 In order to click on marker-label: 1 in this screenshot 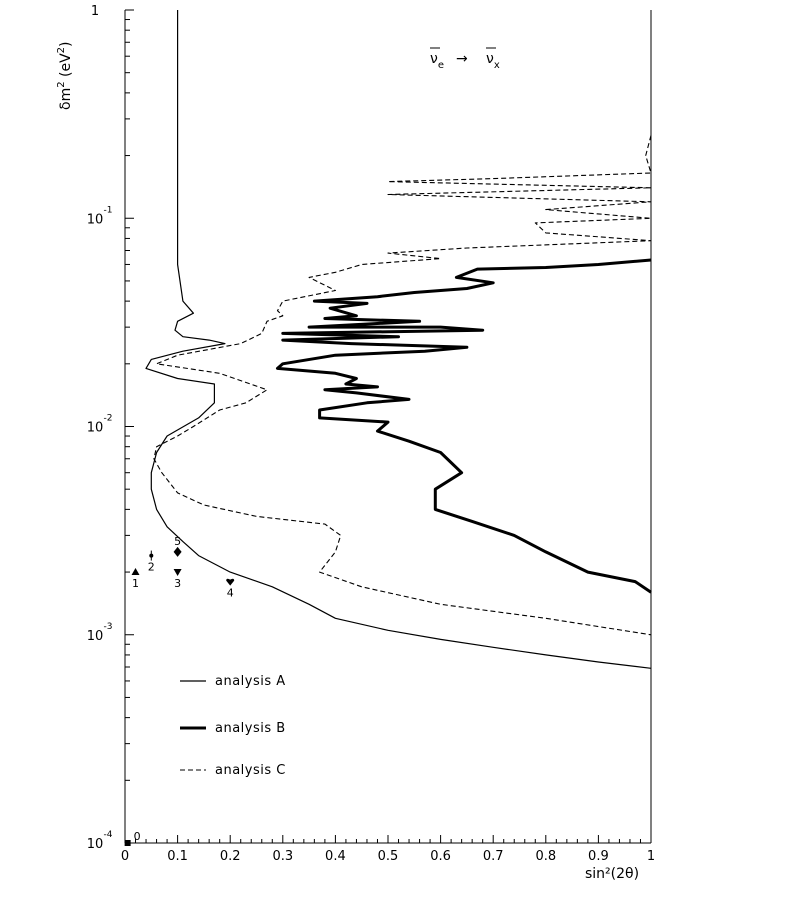, I will do `click(135, 583)`.